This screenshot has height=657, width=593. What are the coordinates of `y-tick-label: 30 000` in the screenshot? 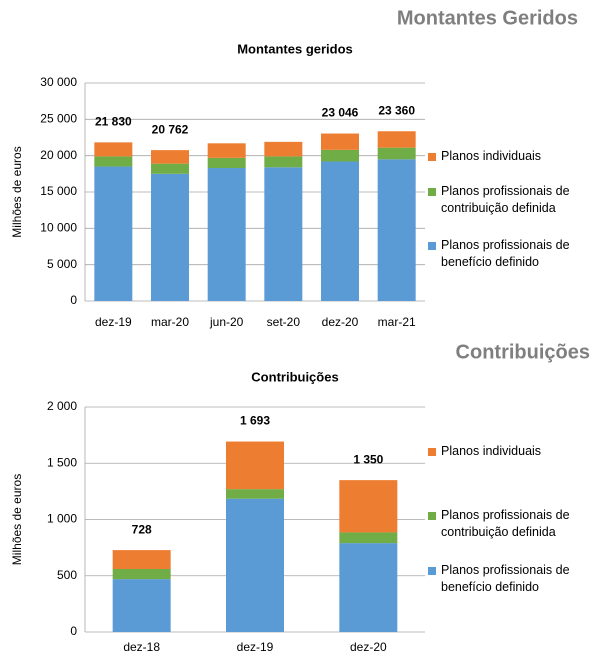 It's located at (58, 82).